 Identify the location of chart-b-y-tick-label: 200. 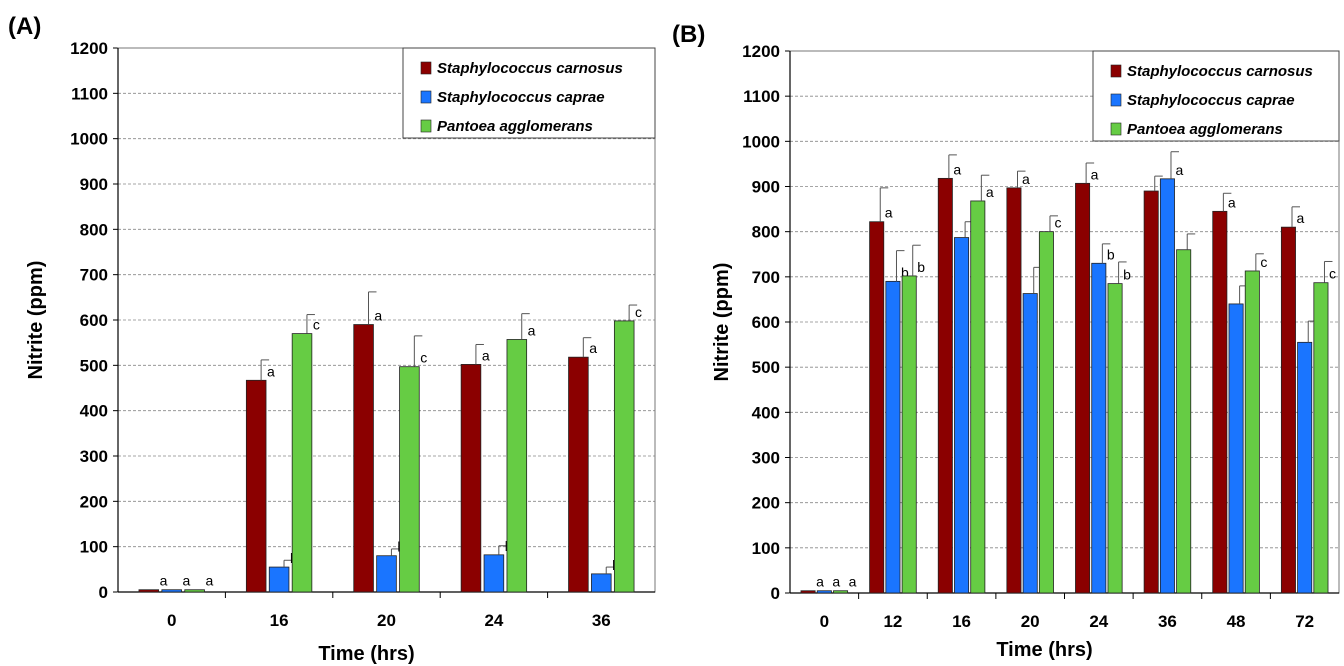
(766, 503).